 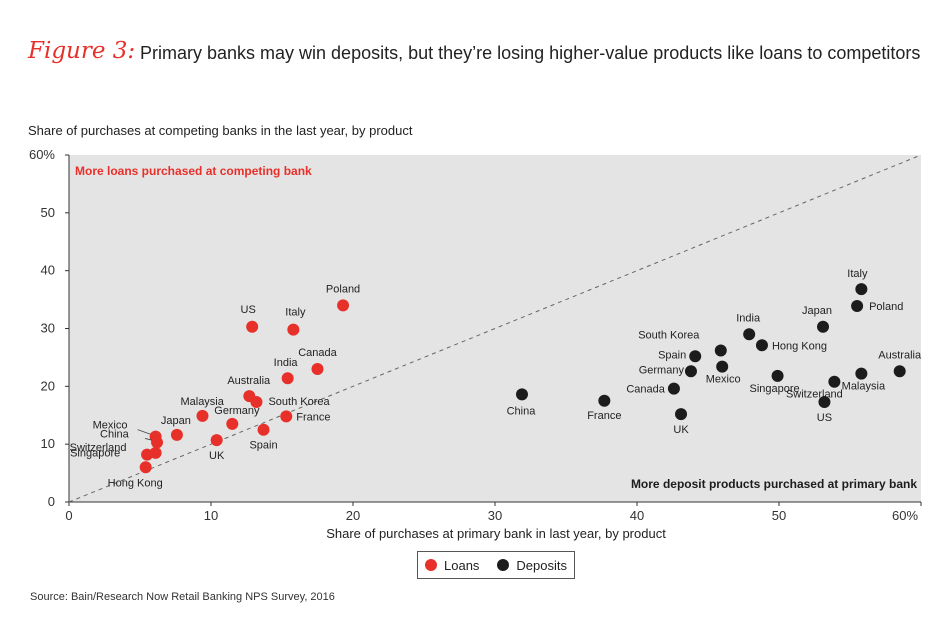 What do you see at coordinates (249, 381) in the screenshot?
I see `point-label-loans-australia: Australia` at bounding box center [249, 381].